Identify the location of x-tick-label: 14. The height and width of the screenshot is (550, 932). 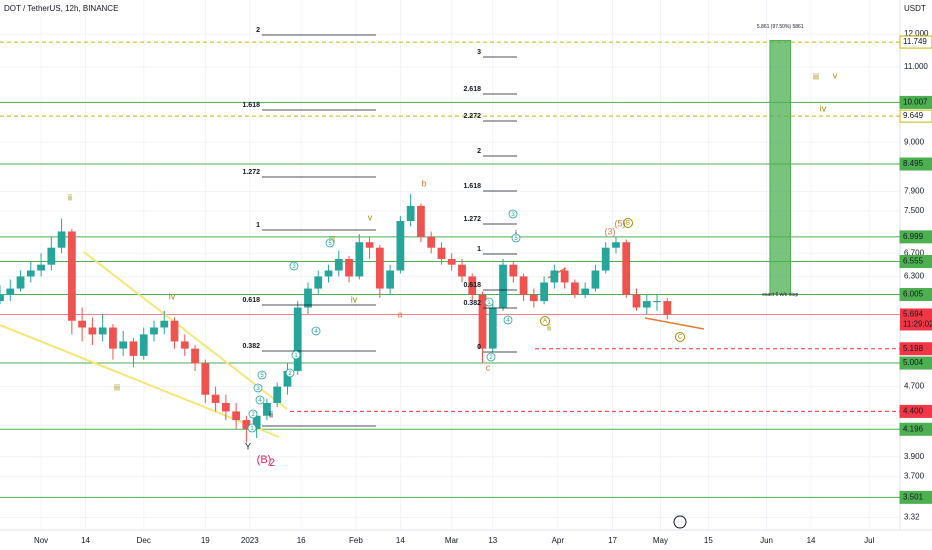
(85, 540).